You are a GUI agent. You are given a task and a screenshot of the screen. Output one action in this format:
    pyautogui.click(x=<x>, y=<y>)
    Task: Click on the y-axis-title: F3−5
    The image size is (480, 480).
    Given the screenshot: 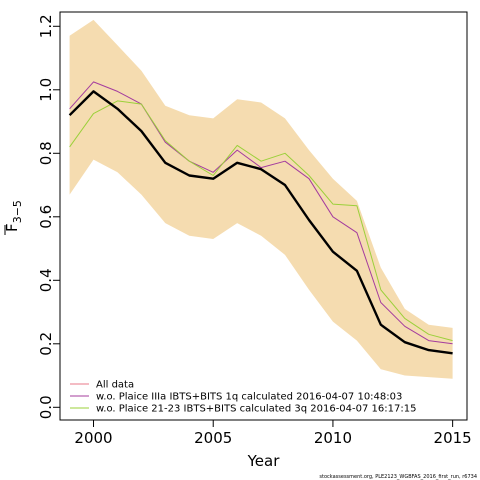 What is the action you would take?
    pyautogui.click(x=13, y=216)
    